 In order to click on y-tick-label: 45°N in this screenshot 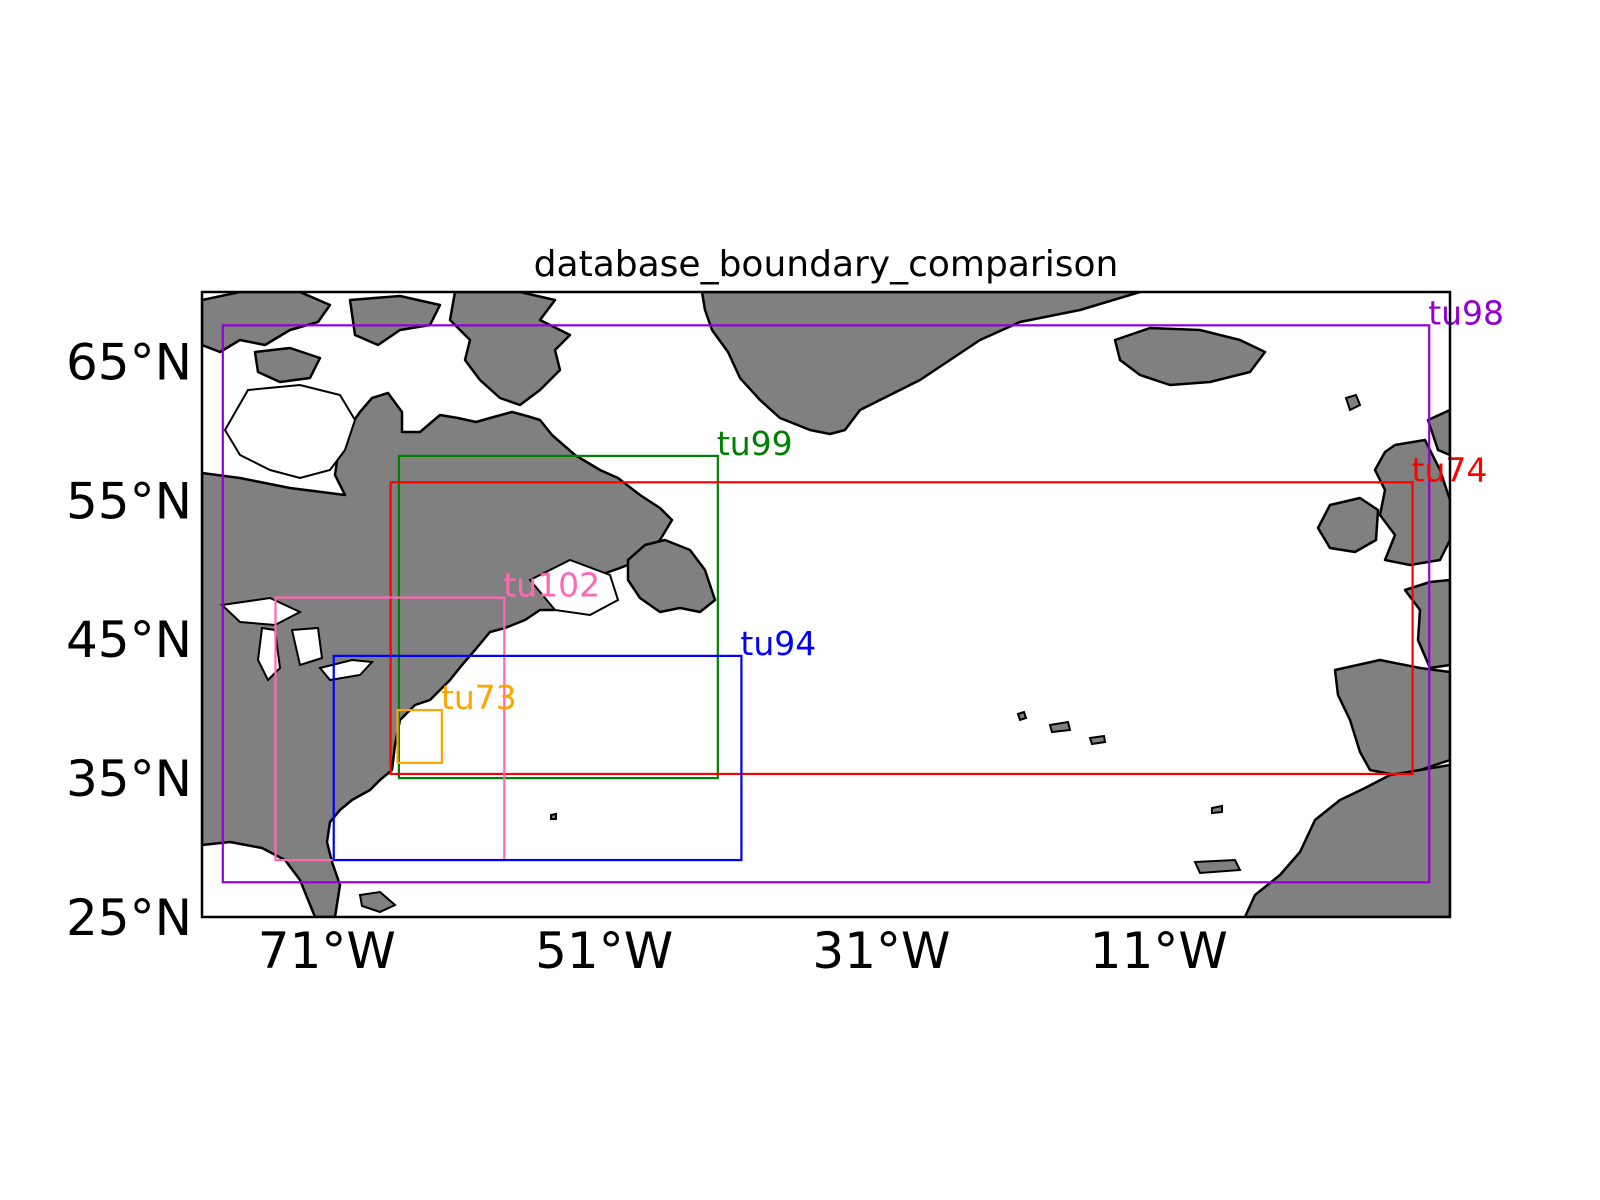, I will do `click(129, 640)`.